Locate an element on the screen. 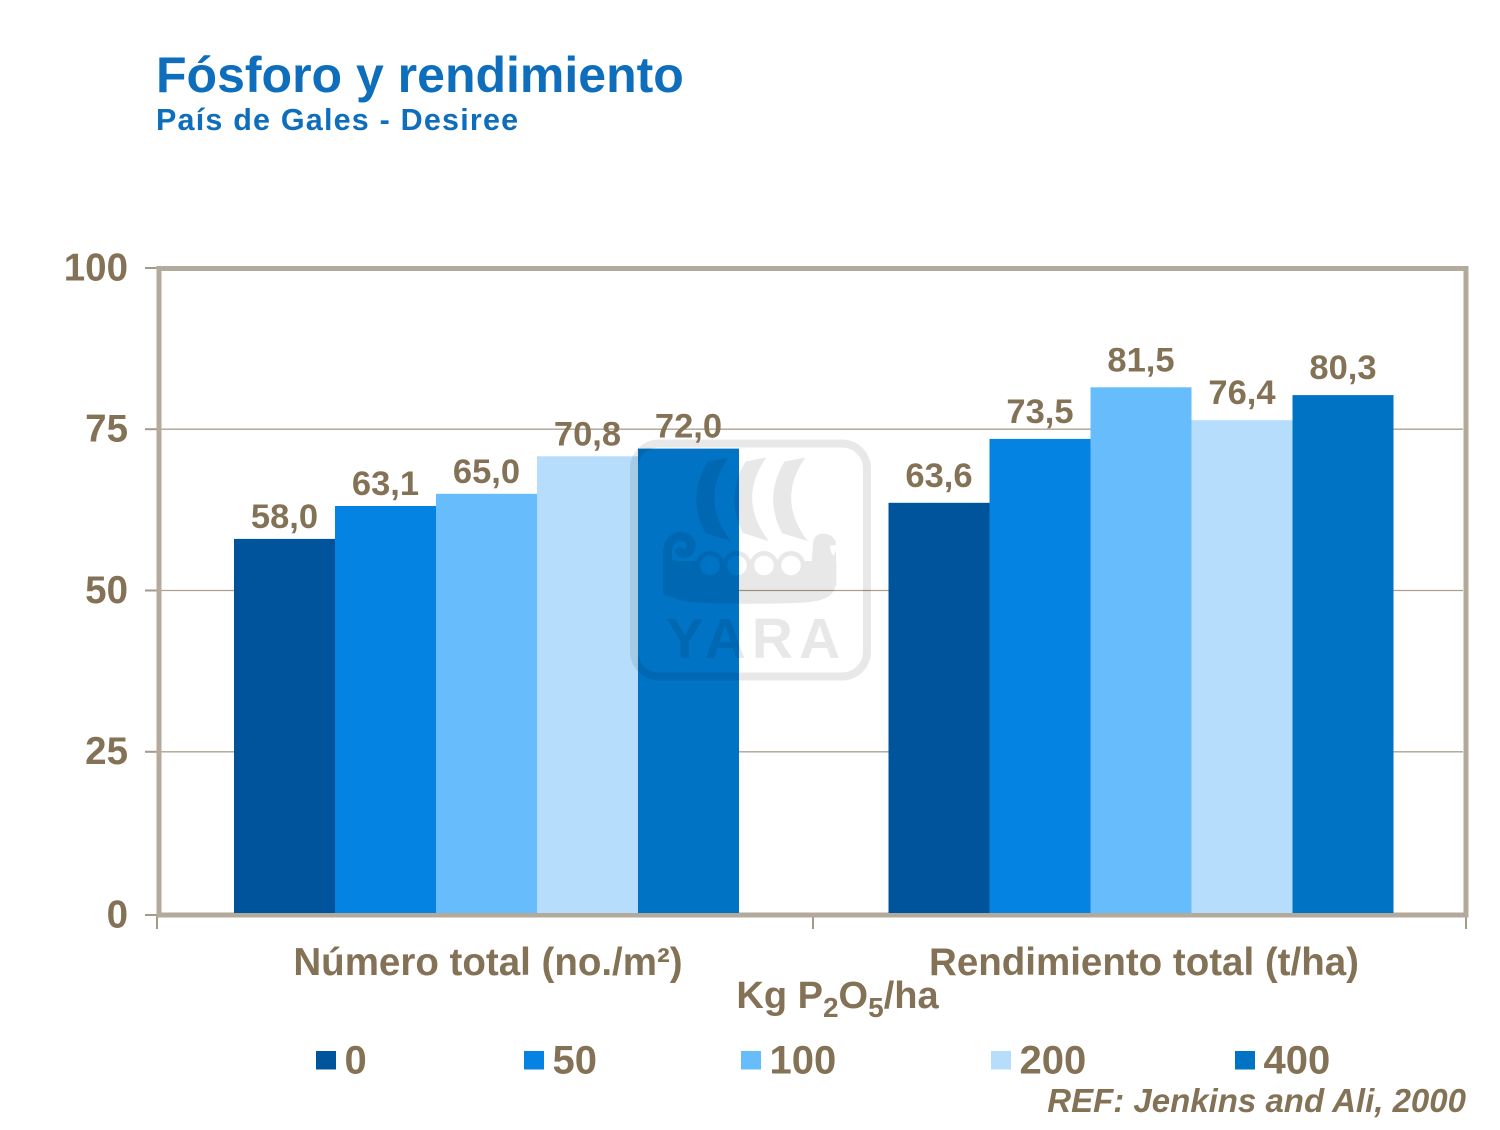 This screenshot has width=1500, height=1130. svg-text: 65,0 is located at coordinates (486, 472).